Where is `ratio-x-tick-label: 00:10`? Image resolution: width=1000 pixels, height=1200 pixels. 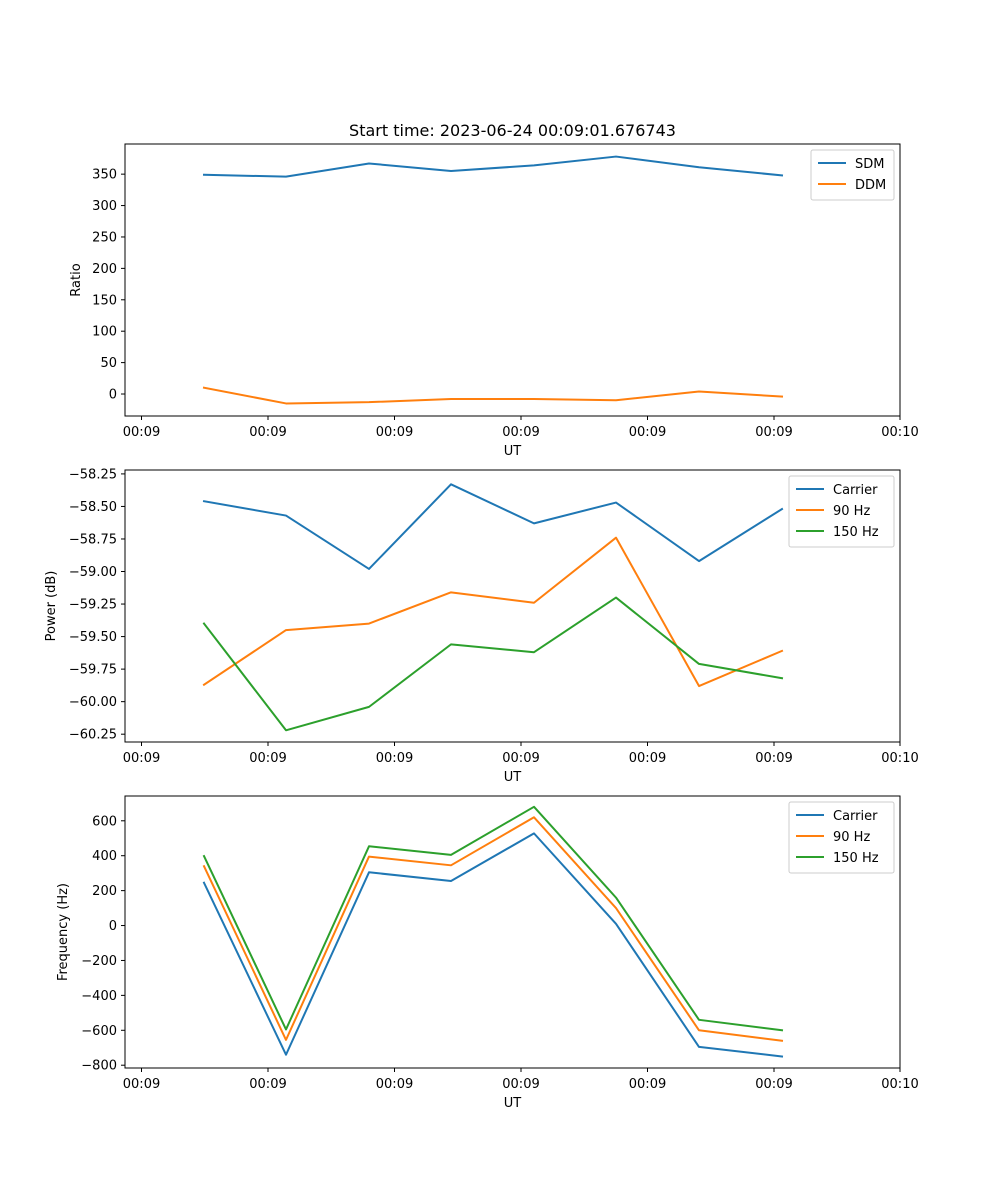 ratio-x-tick-label: 00:10 is located at coordinates (899, 432).